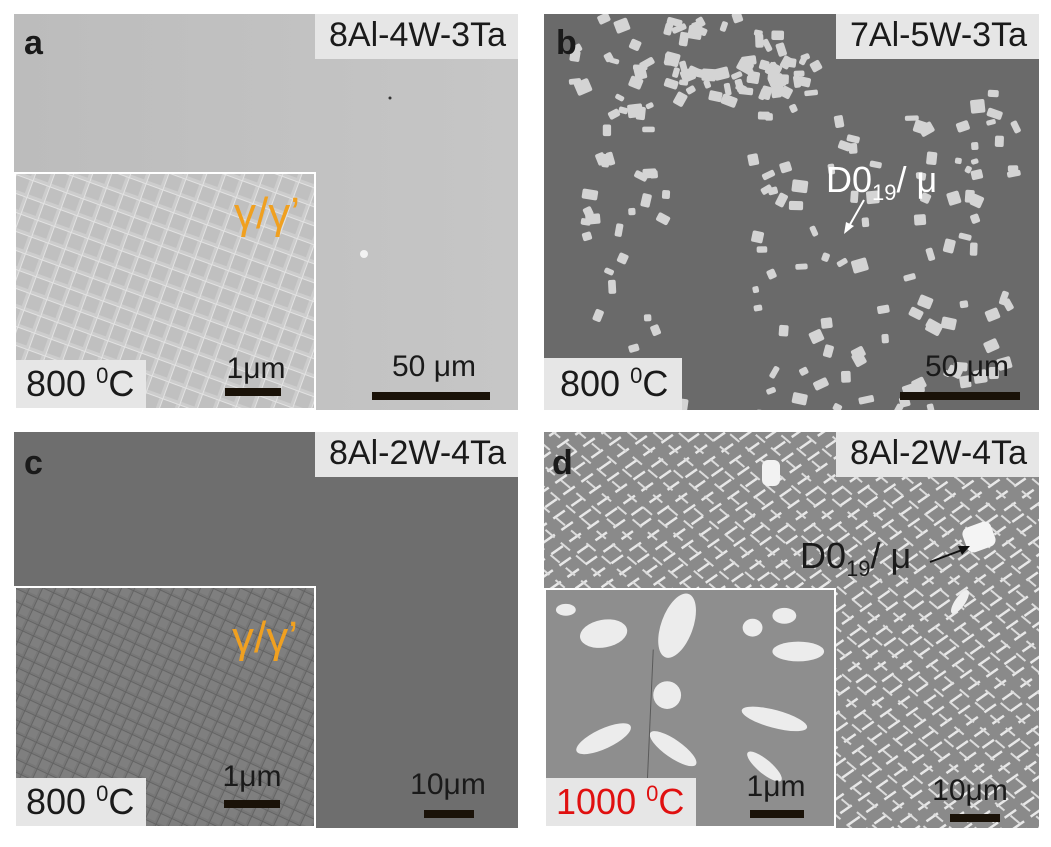 The width and height of the screenshot is (1051, 847). I want to click on temperature-label: 1000 0C, so click(621, 802).